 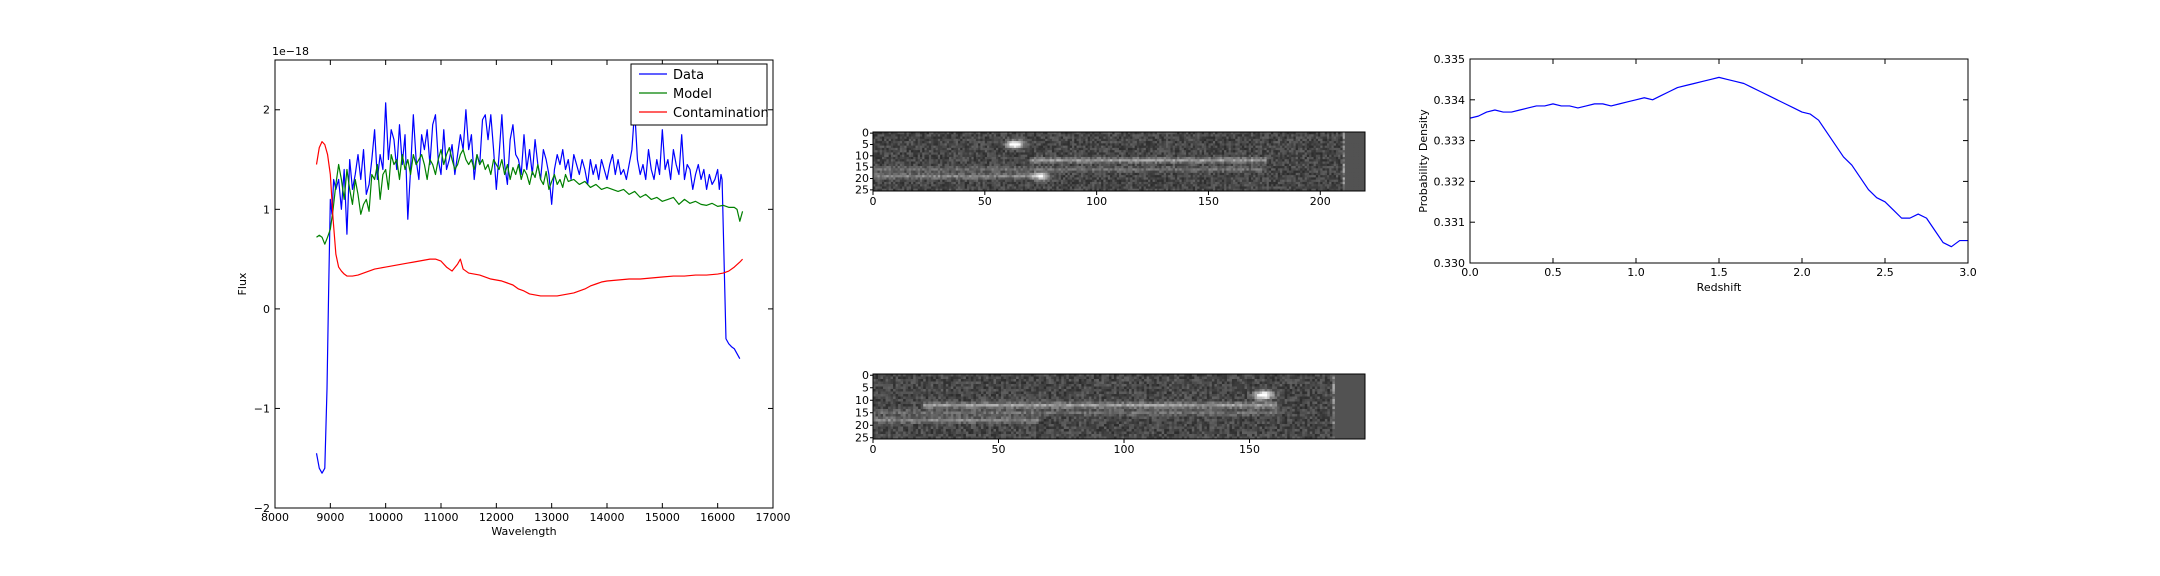 What do you see at coordinates (290, 51) in the screenshot?
I see `flux-offset-text: 1e−18` at bounding box center [290, 51].